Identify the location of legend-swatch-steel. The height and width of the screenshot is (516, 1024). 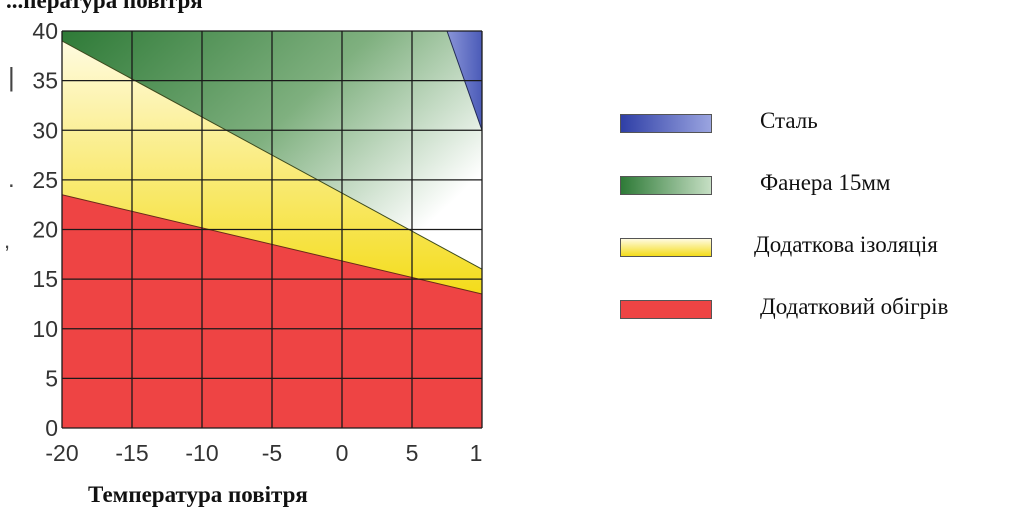
(666, 123).